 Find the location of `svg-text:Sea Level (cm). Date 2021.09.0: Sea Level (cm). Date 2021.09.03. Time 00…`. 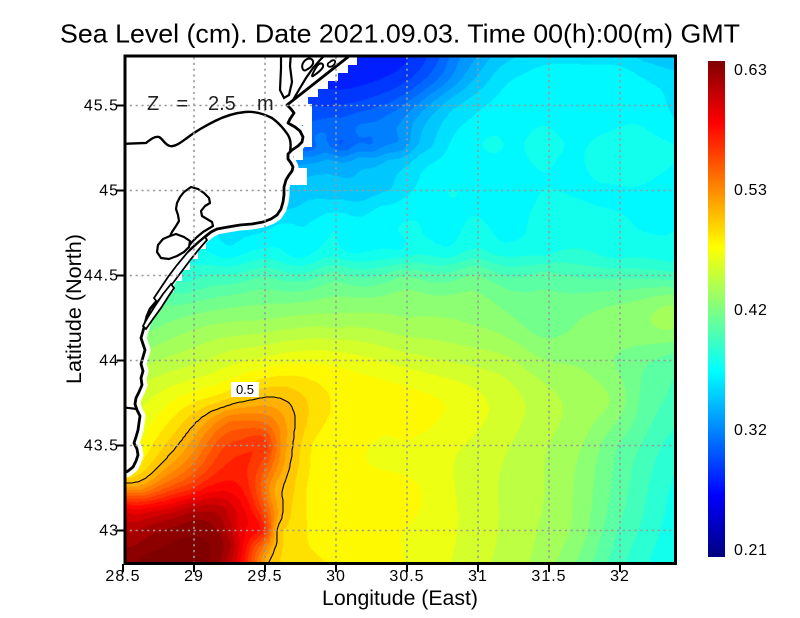

svg-text:Sea Level (cm). Date 2021.09.0: Sea Level (cm). Date 2021.09.03. Time 00… is located at coordinates (400, 34).